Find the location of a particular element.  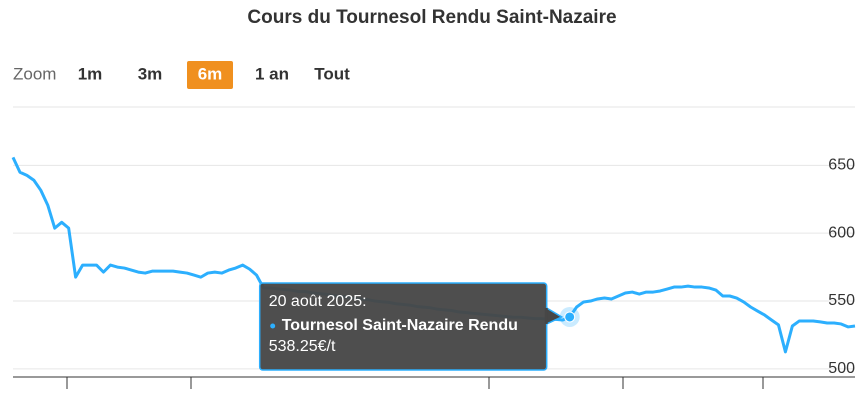

chart-title: Cours du Tournesol Rendu Saint-Nazaire is located at coordinates (431, 17).